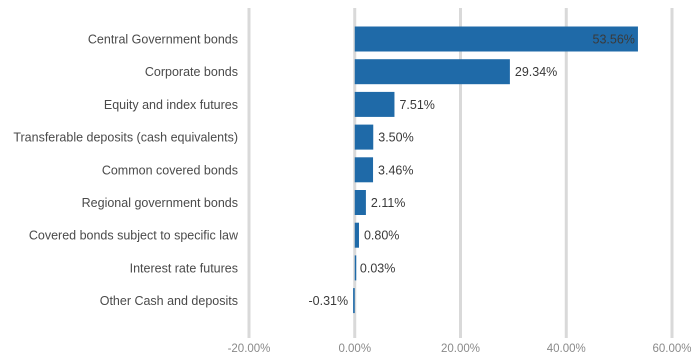  What do you see at coordinates (169, 301) in the screenshot?
I see `category-label: Other Cash and deposits` at bounding box center [169, 301].